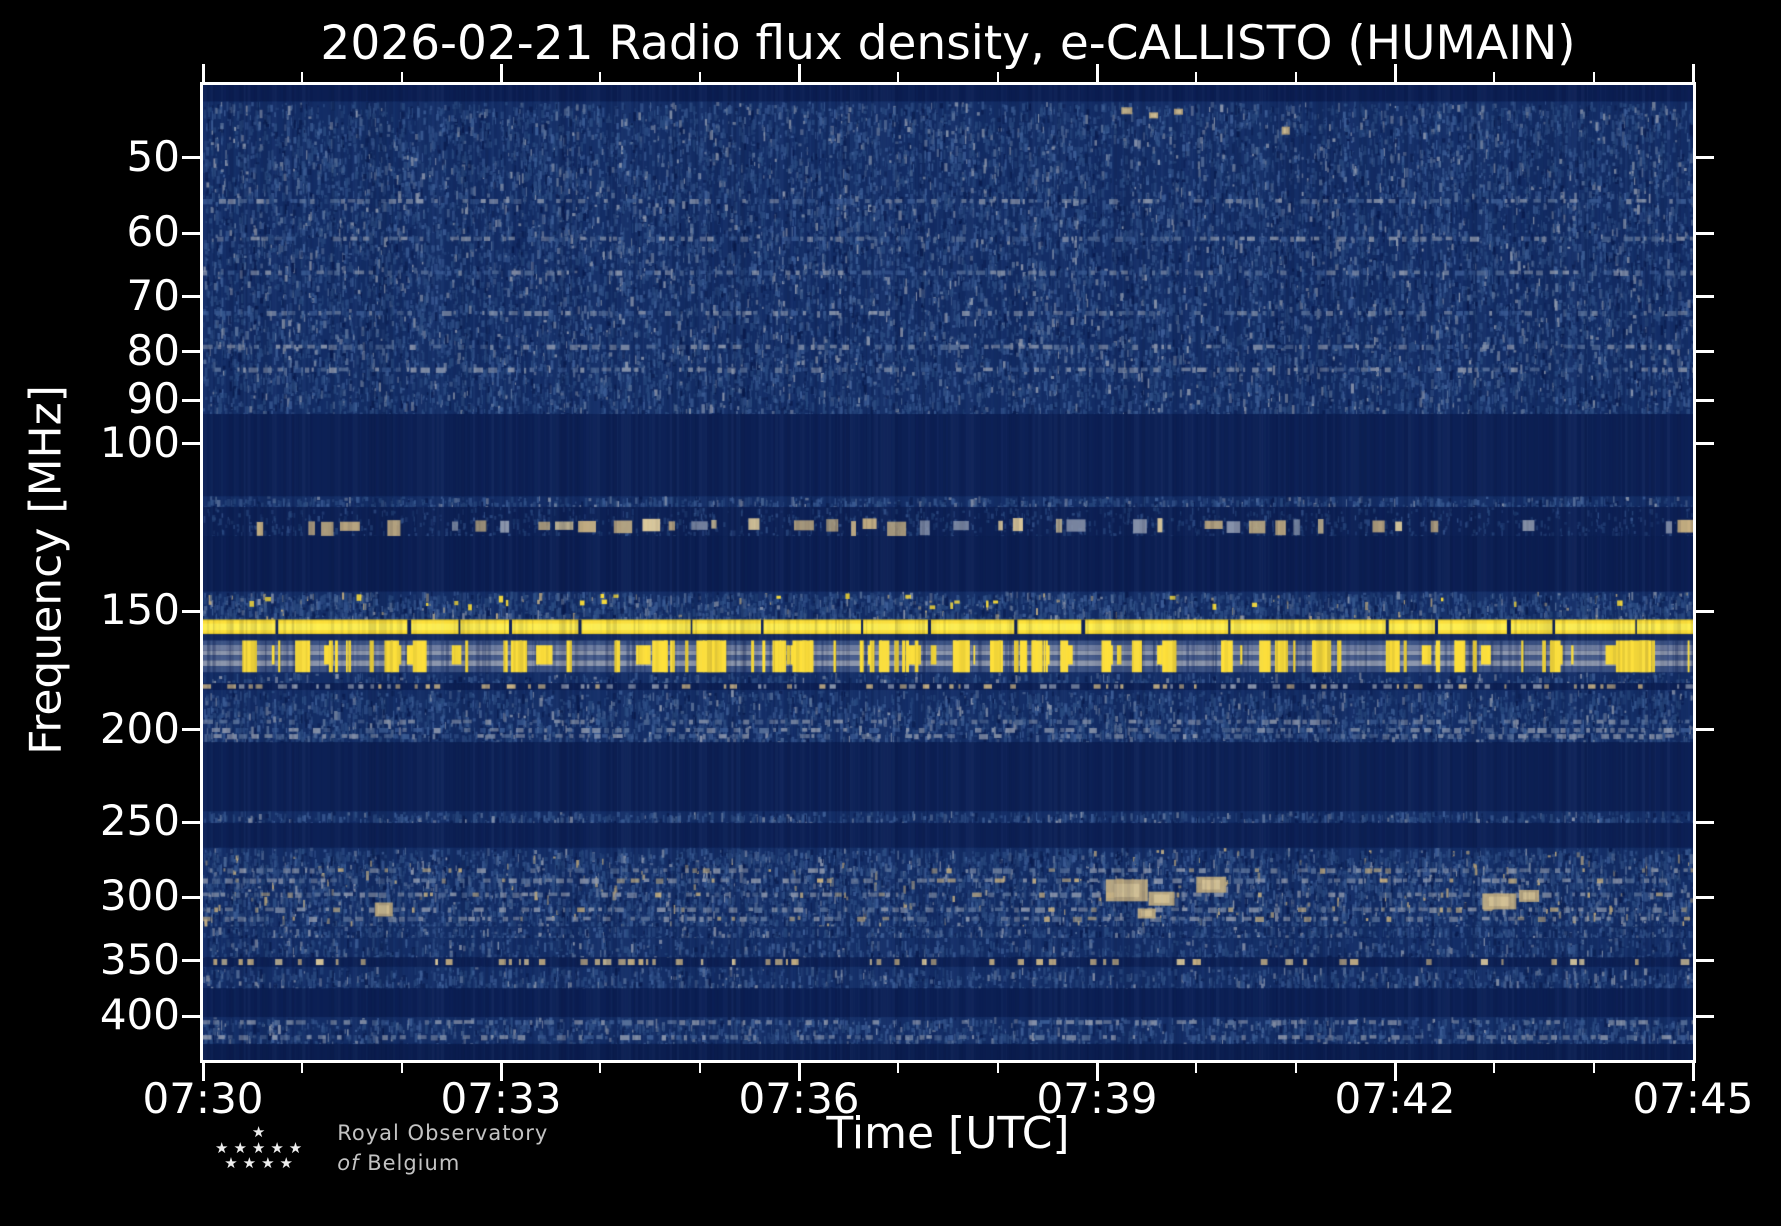 The height and width of the screenshot is (1226, 1781). Describe the element at coordinates (139, 728) in the screenshot. I see `y-tick-label: 200` at that location.